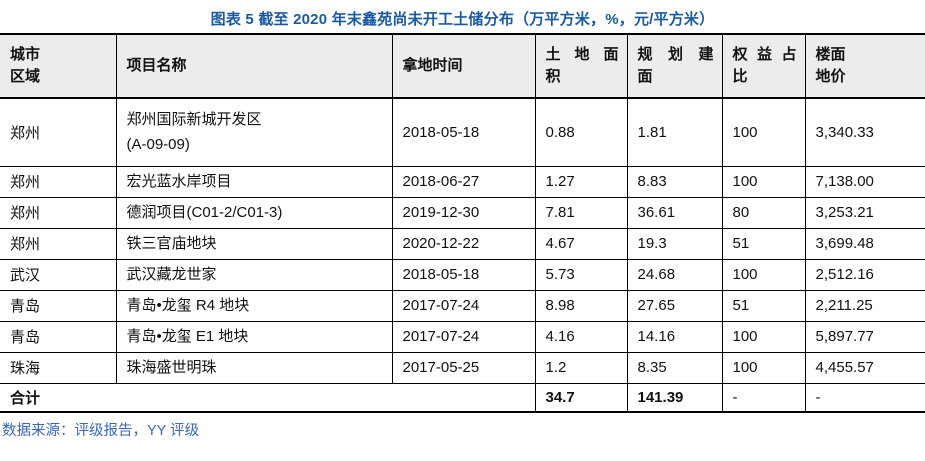  I want to click on cell-project: 青岛•龙玺 R4 地块, so click(254, 306).